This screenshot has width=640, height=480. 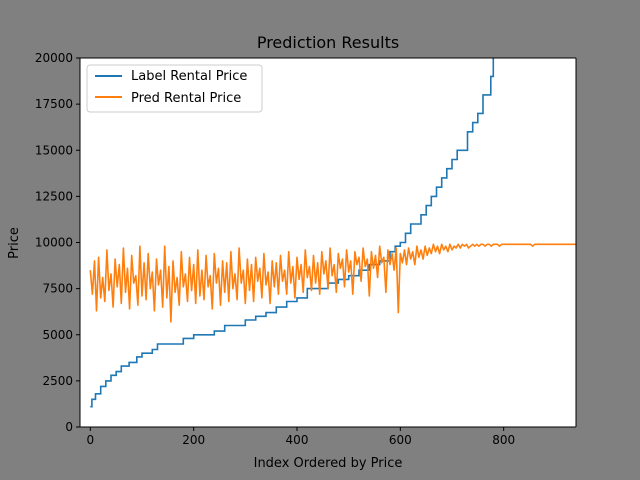 I want to click on y-tick-label: 20000, so click(x=54, y=58).